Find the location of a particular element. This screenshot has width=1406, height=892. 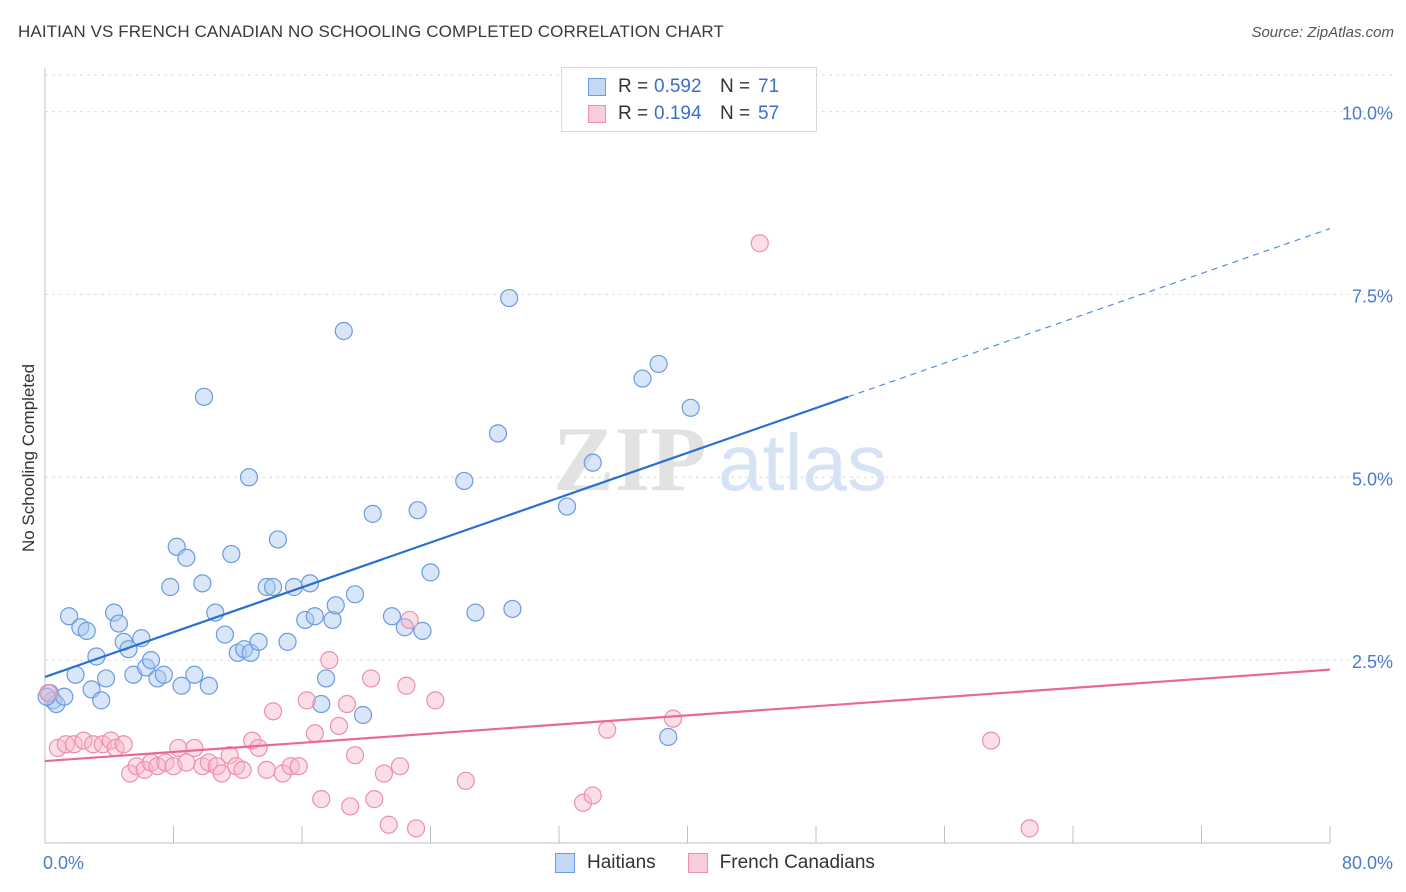

legend-swatch-blue is located at coordinates (597, 87).